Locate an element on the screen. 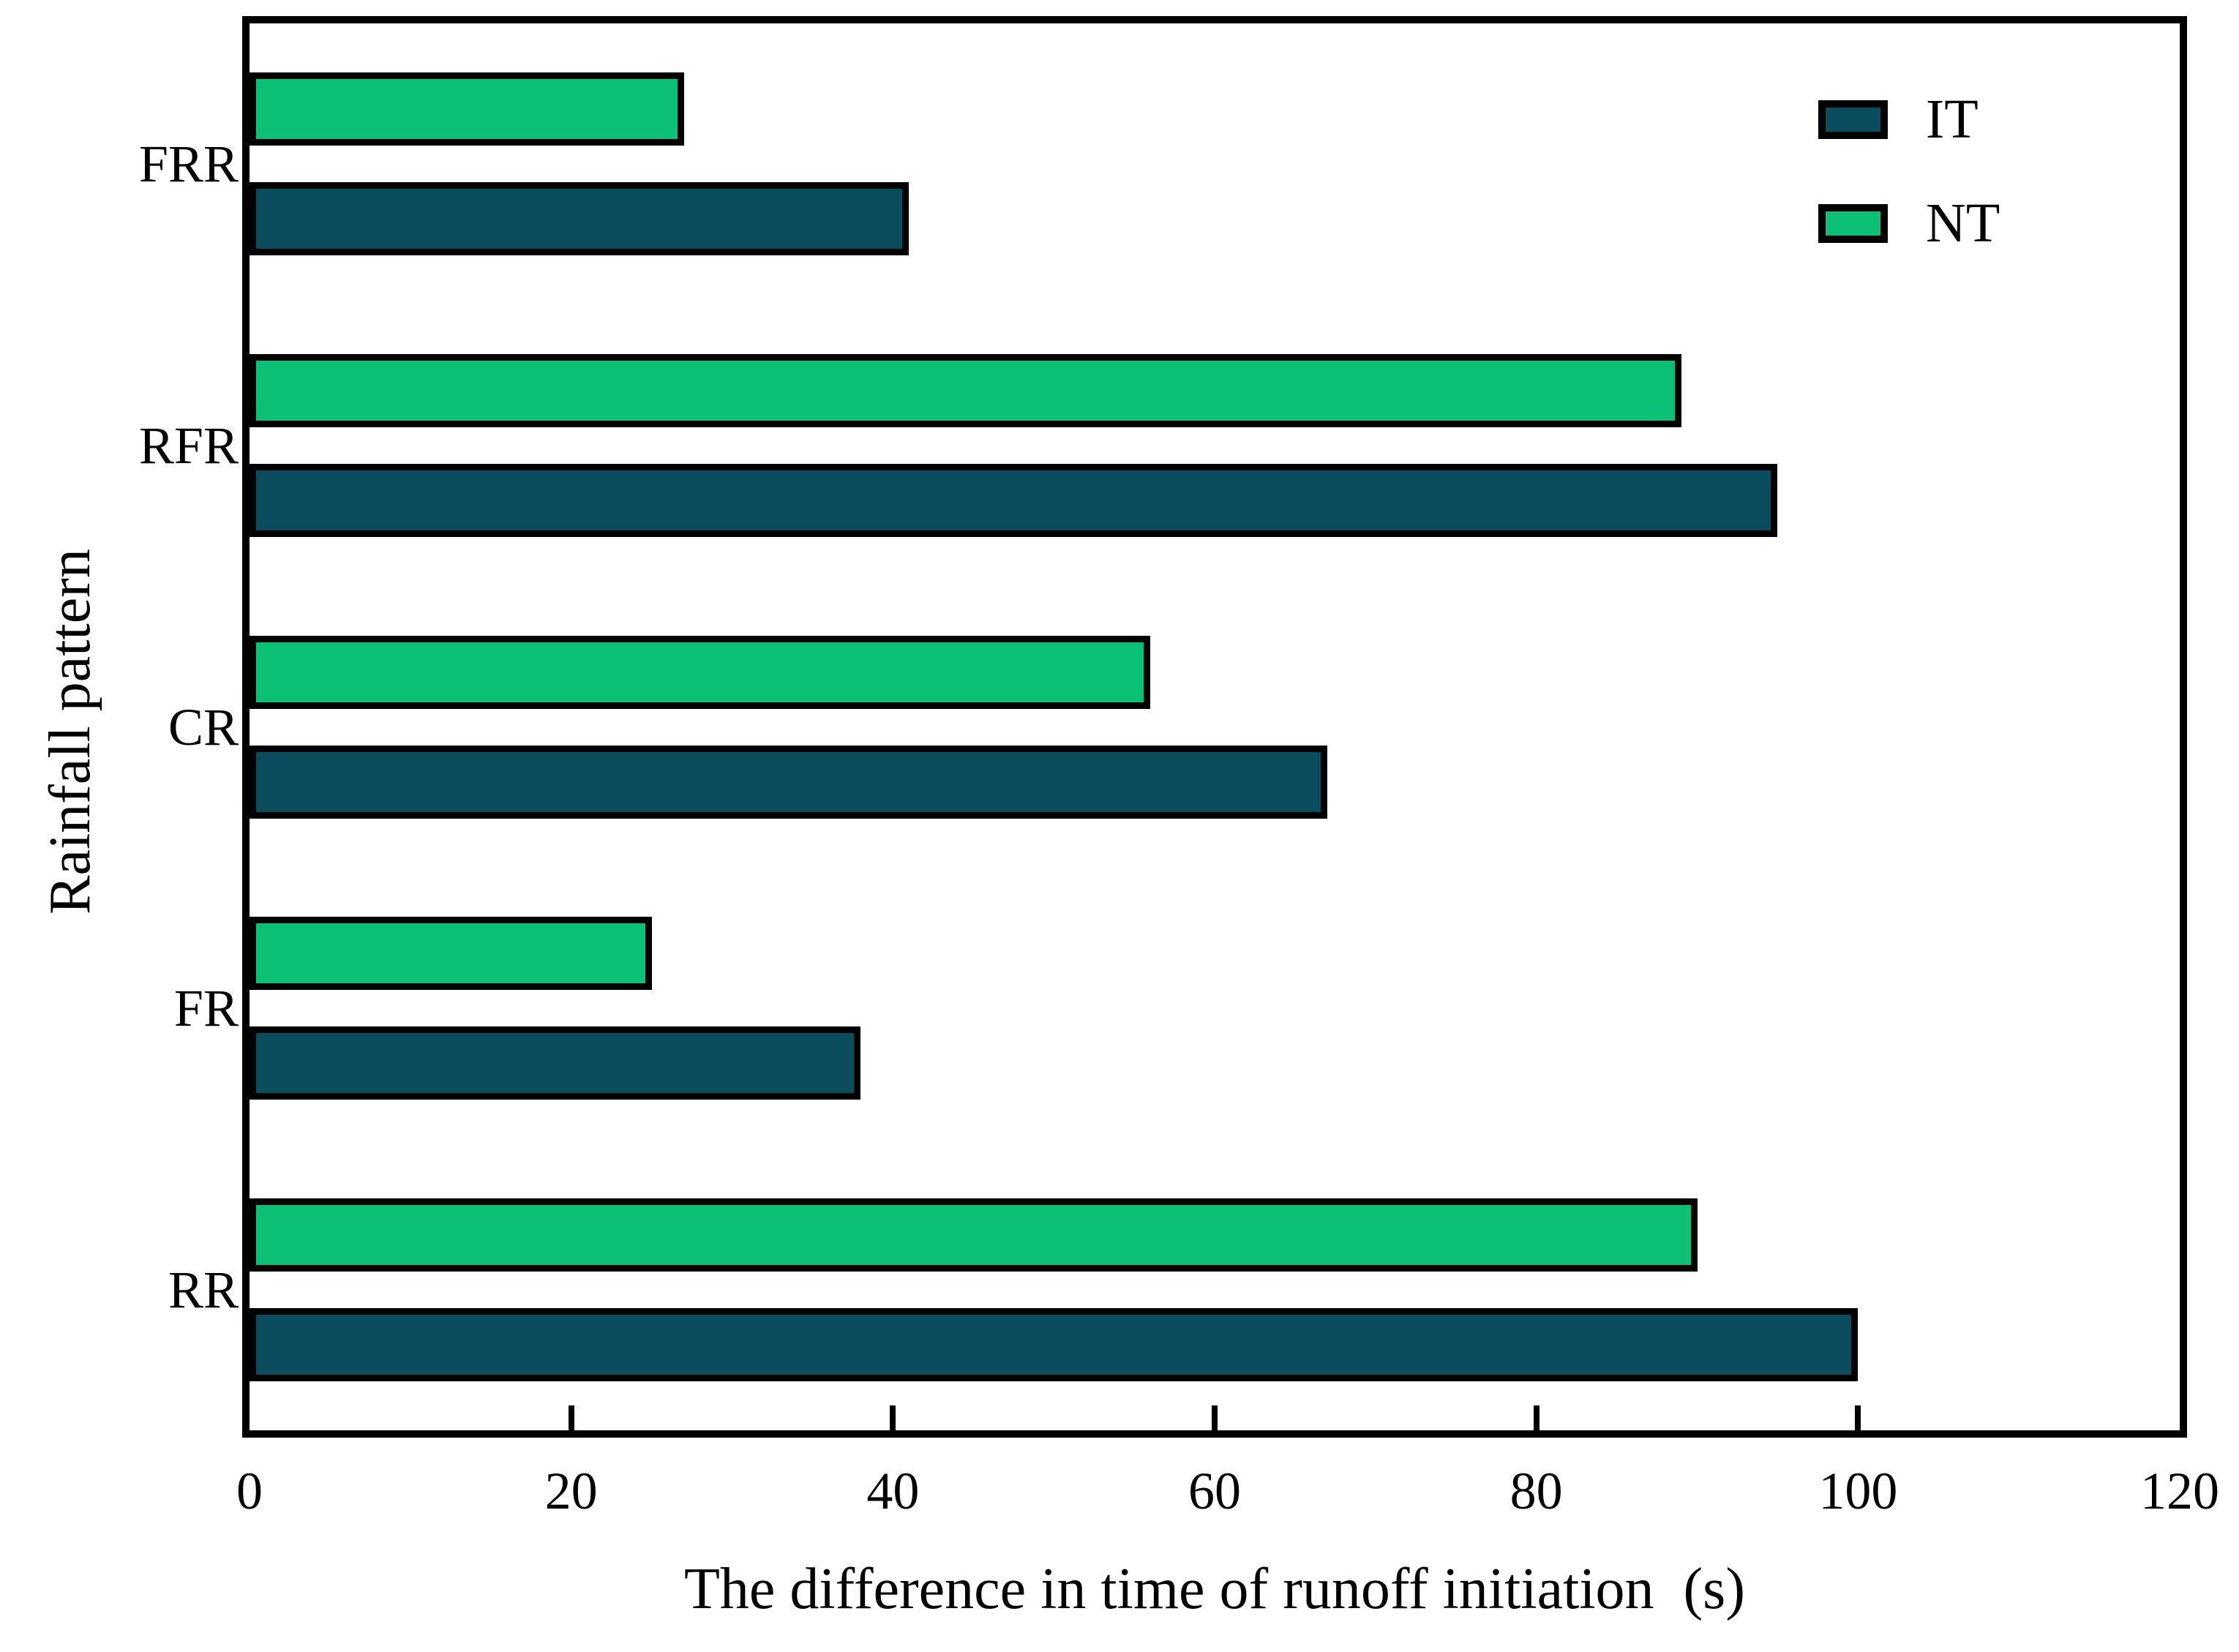 The height and width of the screenshot is (1652, 2239). x-tick-label-100: 100 is located at coordinates (1858, 1491).